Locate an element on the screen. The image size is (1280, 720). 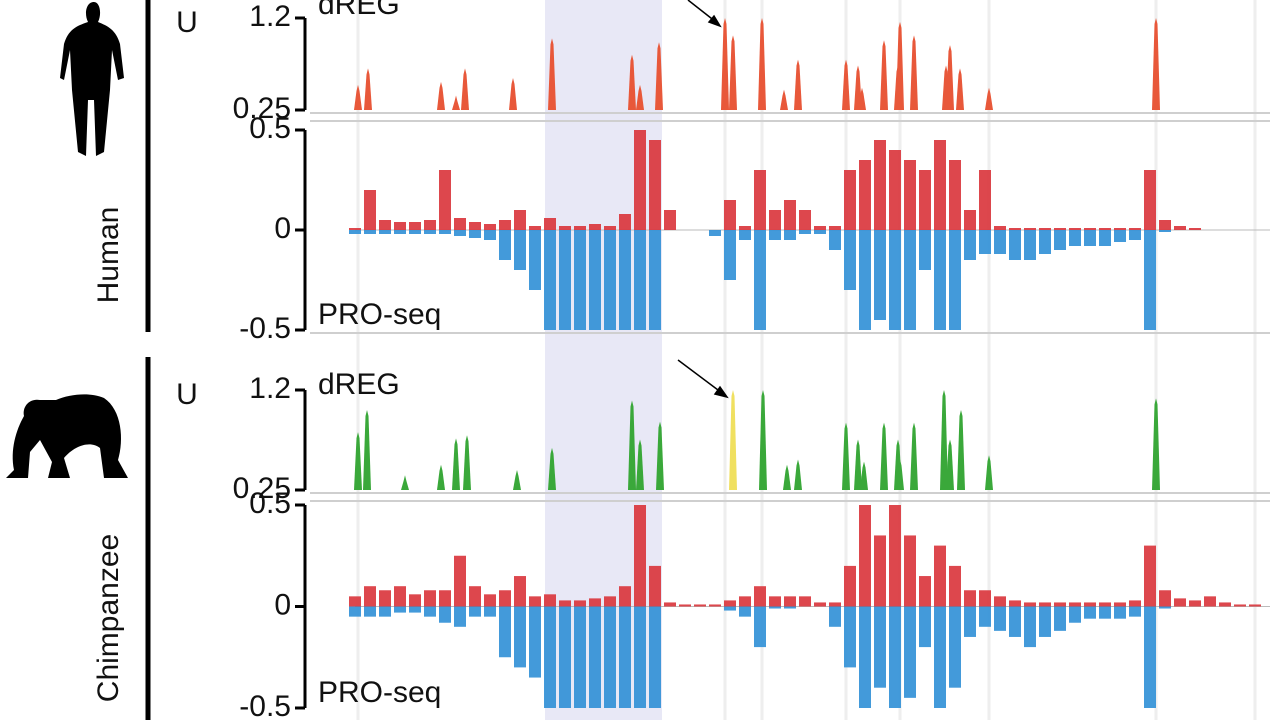
axis-label: U is located at coordinates (187, 22).